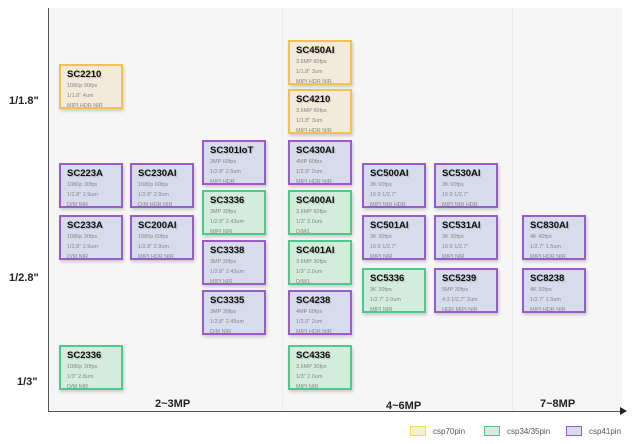 The image size is (636, 444). I want to click on column-divider, so click(512, 209).